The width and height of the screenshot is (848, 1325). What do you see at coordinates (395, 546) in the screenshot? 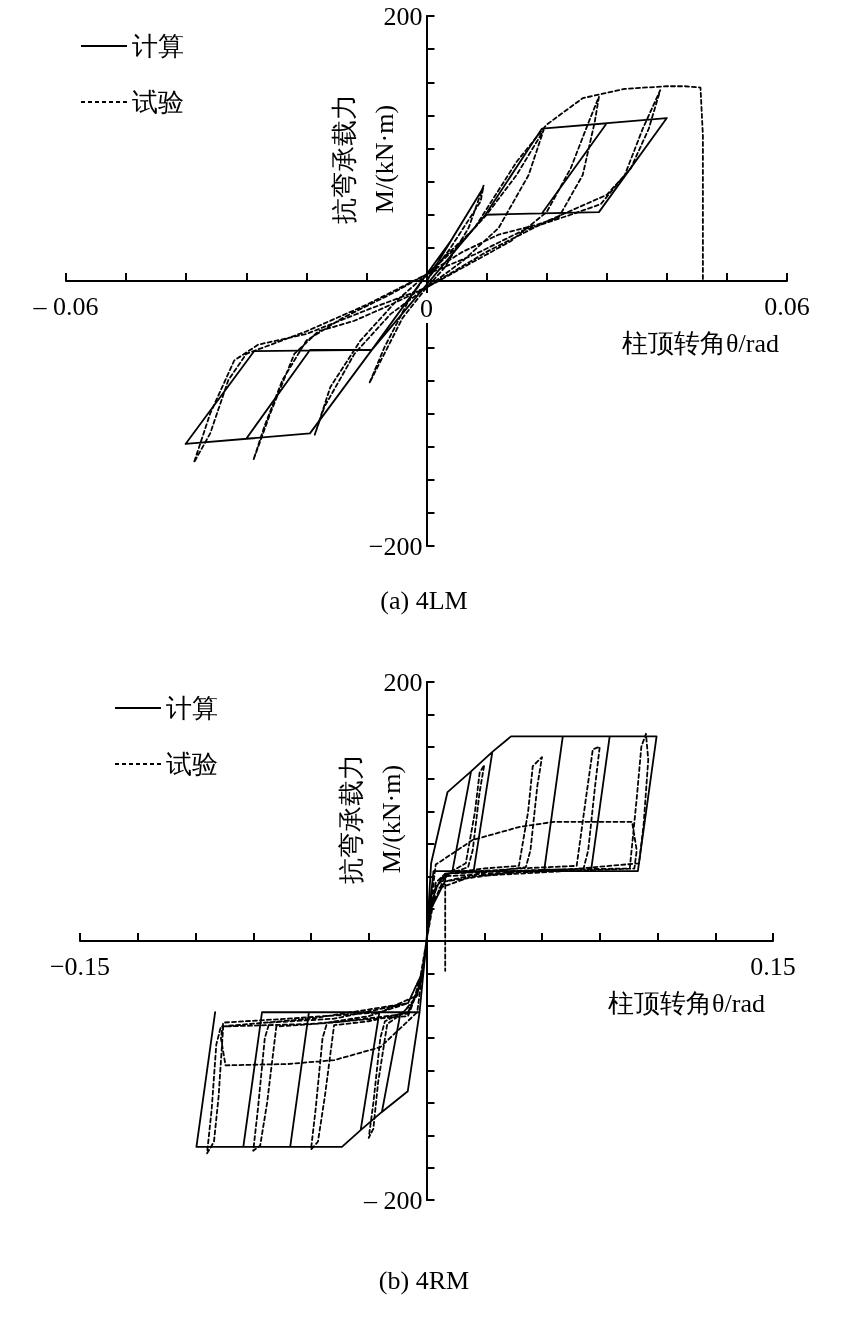
I see `y-tick-label: −200` at bounding box center [395, 546].